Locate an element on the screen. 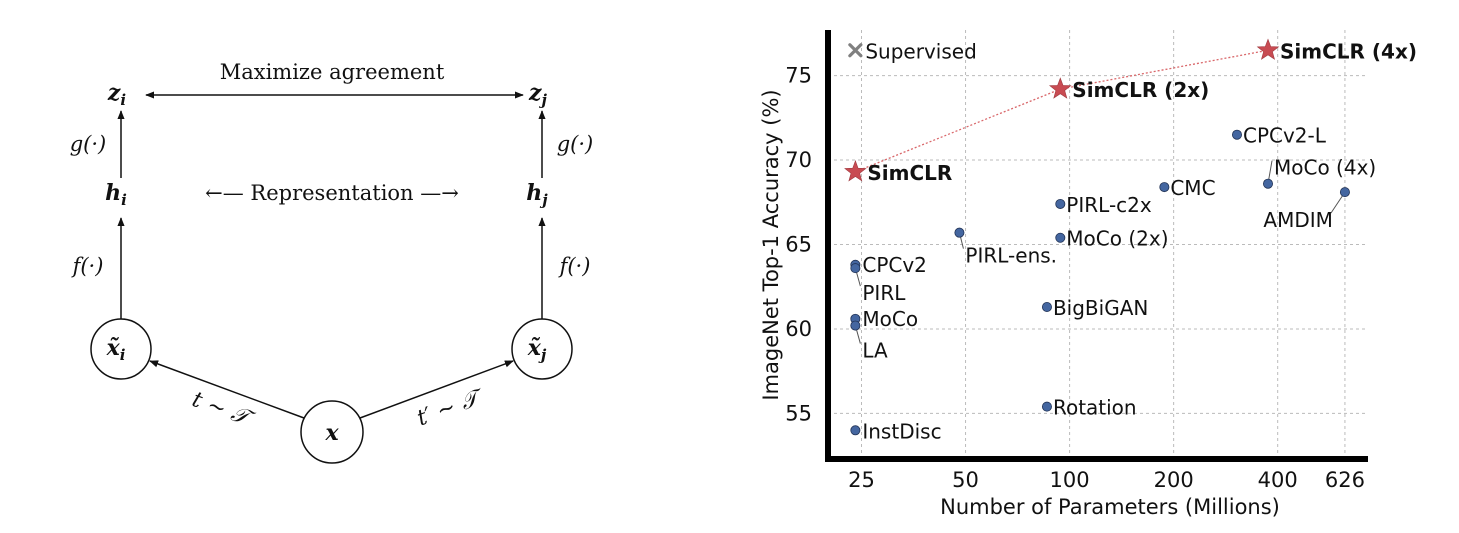  g-right-label: g(·) is located at coordinates (575, 144).